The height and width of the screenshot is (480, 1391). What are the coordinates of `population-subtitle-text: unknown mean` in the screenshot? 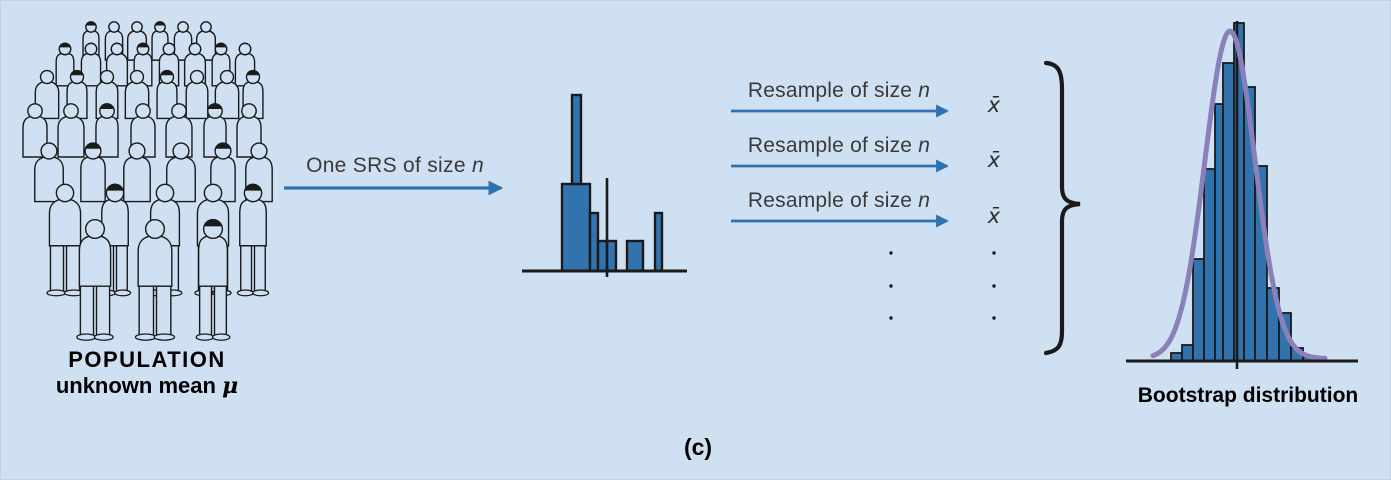 It's located at (139, 385).